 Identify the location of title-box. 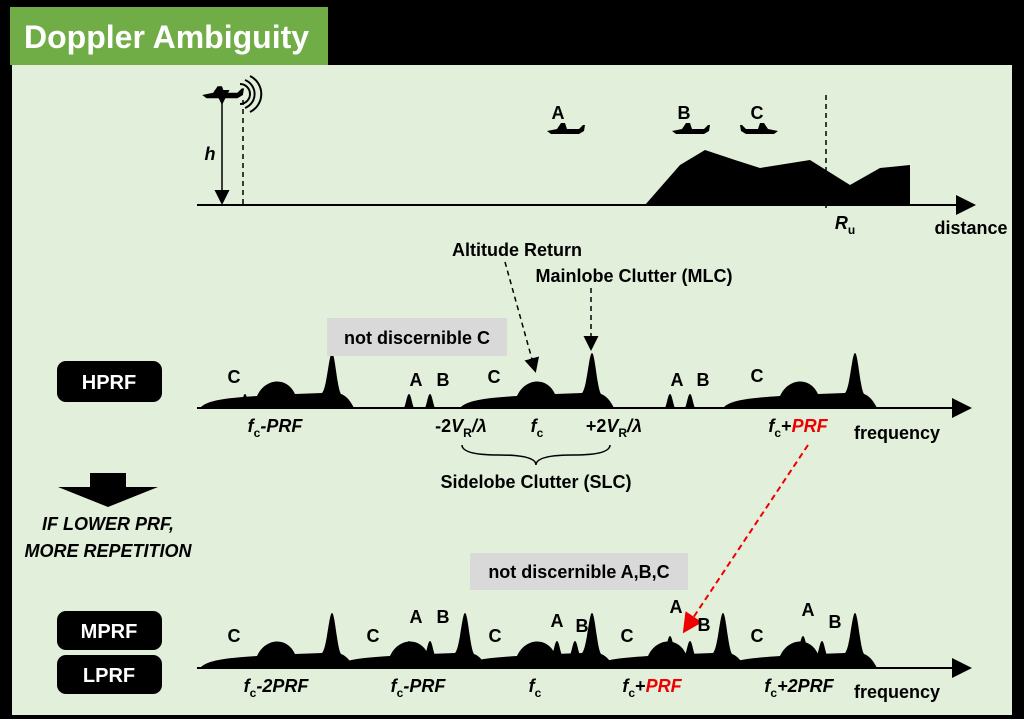
(169, 36).